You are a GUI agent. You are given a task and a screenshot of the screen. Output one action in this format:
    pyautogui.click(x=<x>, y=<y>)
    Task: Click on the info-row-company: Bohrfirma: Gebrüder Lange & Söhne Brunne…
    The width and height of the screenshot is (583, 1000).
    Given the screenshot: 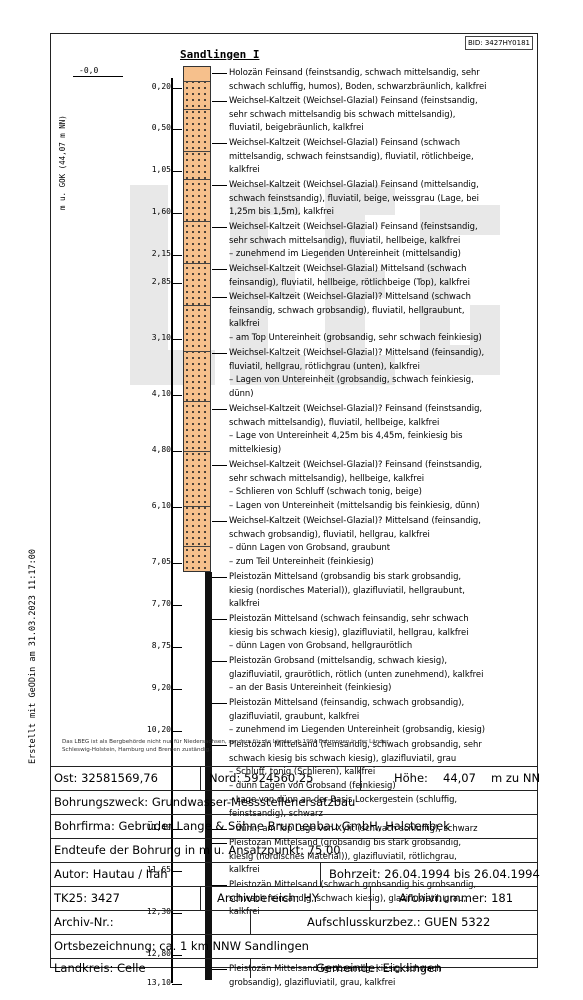 What is the action you would take?
    pyautogui.click(x=294, y=826)
    